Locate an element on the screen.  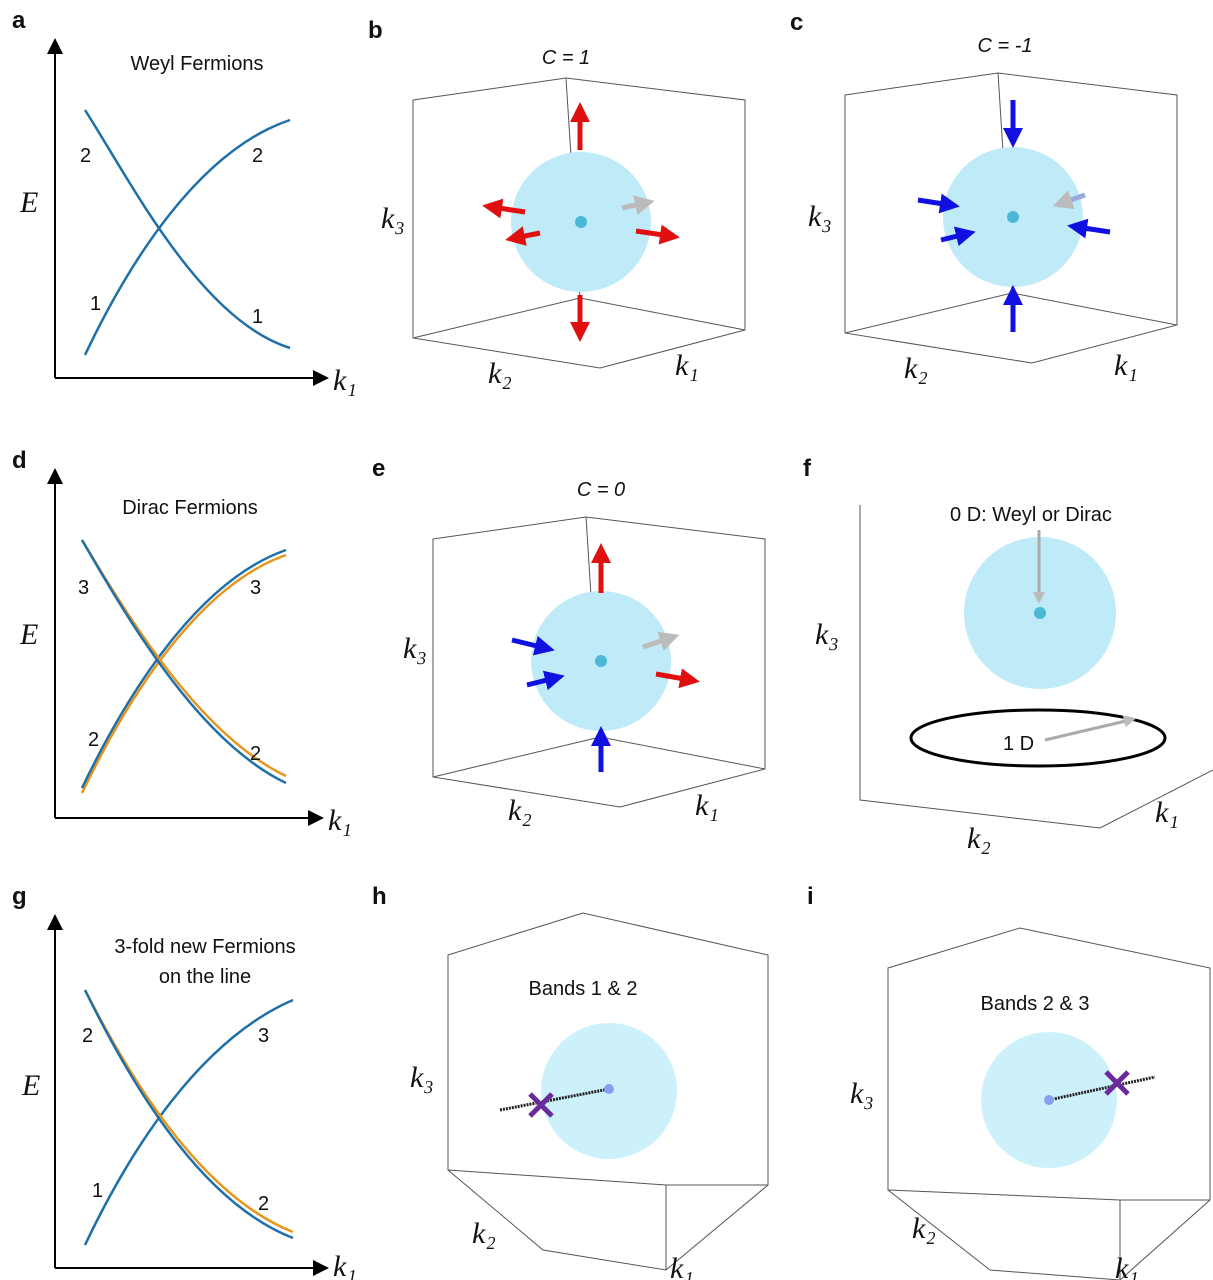
panel-c: c C = -1 k₃ k₂ k₁ is located at coordinates (984, 197).